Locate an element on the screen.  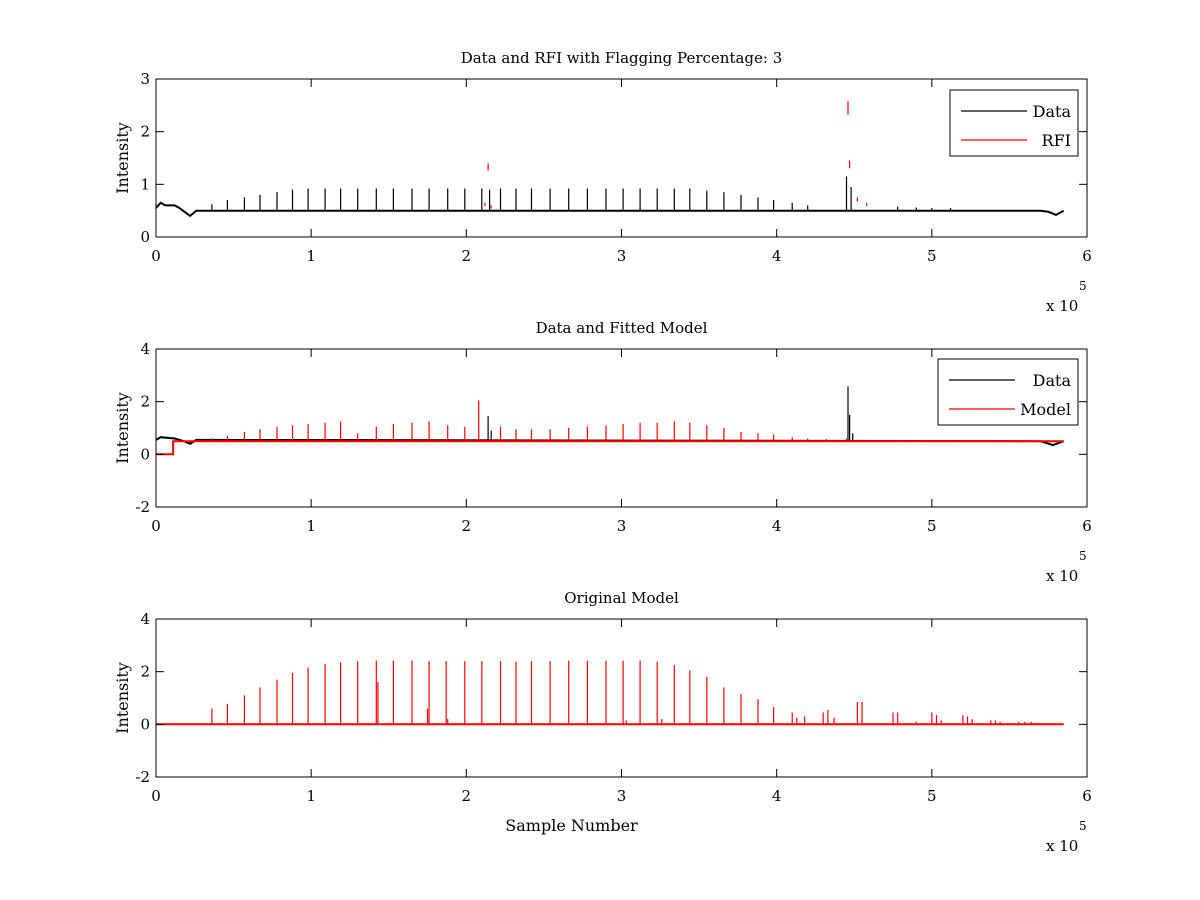
series-rfi-group is located at coordinates (676, 155).